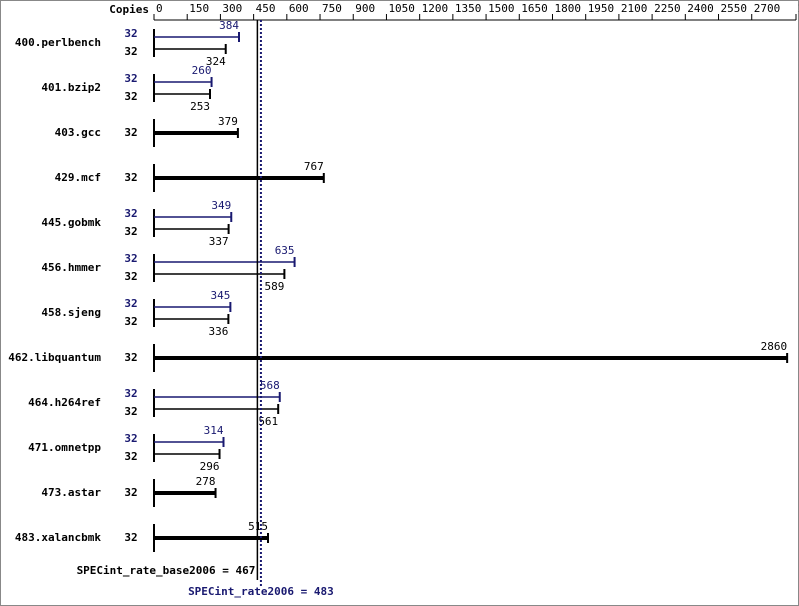 This screenshot has width=799, height=606. I want to click on x-tick-label: 2700, so click(767, 8).